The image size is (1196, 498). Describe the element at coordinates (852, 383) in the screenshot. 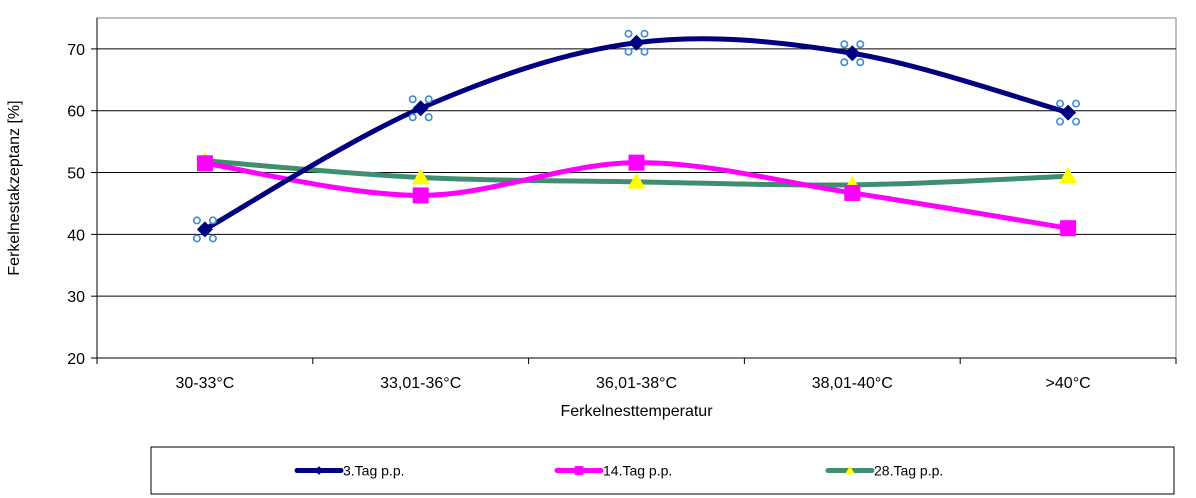

I see `x-tick-label: 38,01-40°C` at that location.